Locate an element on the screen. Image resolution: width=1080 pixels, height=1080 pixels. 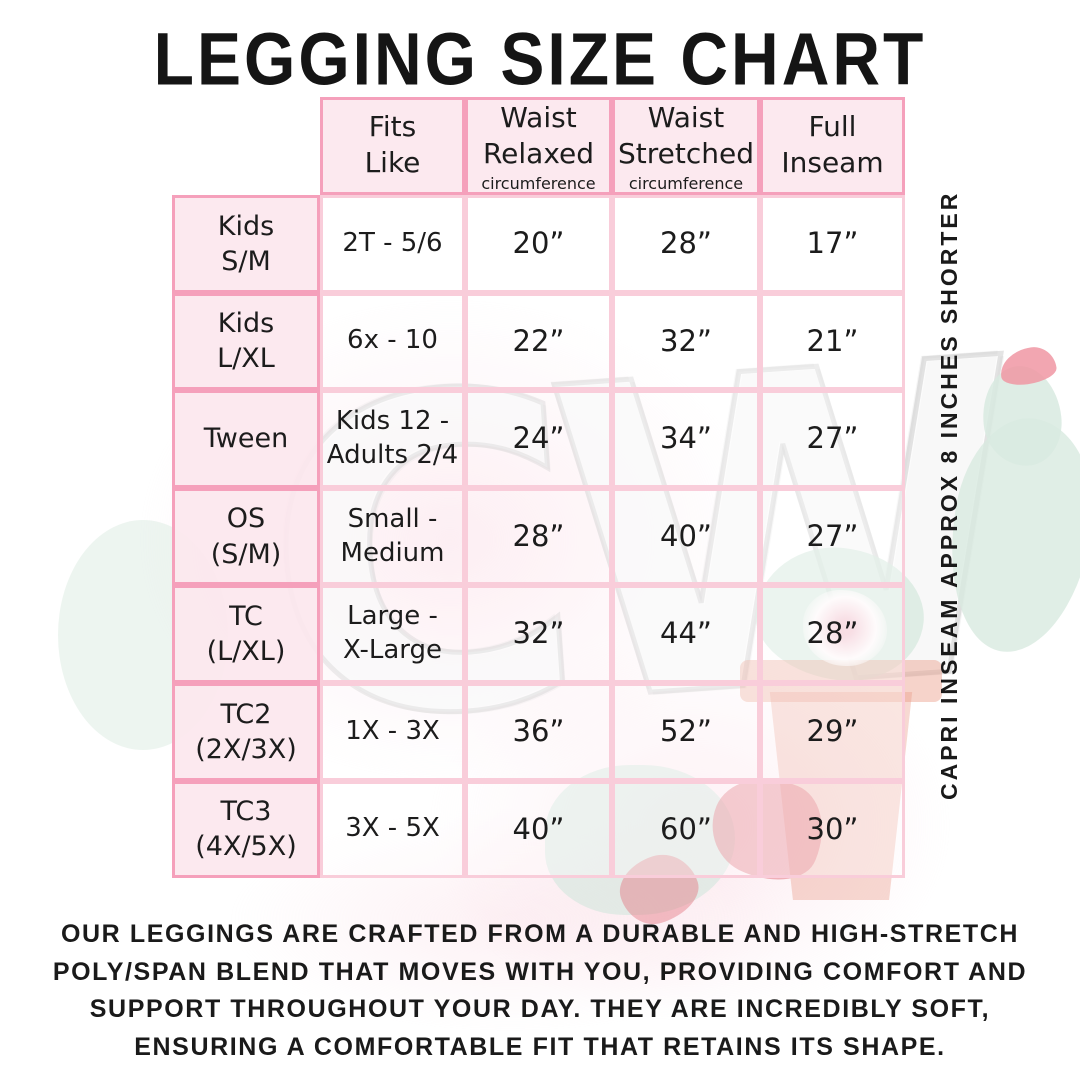
column-header-label: Fits Like is located at coordinates (392, 144).